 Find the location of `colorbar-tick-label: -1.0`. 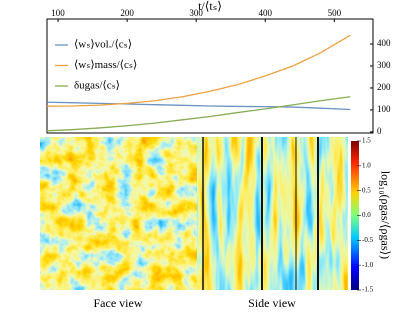

colorbar-tick-label: -1.0 is located at coordinates (368, 265).